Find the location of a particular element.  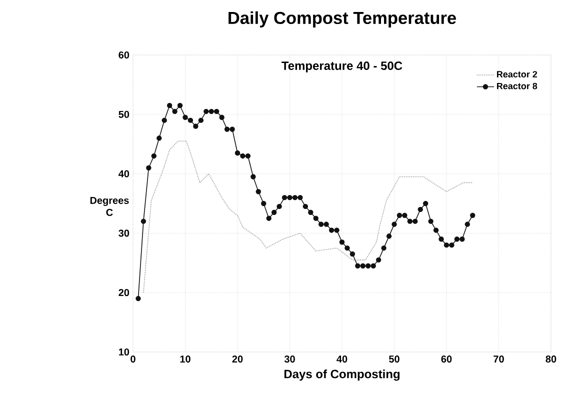

legend-label: Reactor 2 is located at coordinates (517, 74).